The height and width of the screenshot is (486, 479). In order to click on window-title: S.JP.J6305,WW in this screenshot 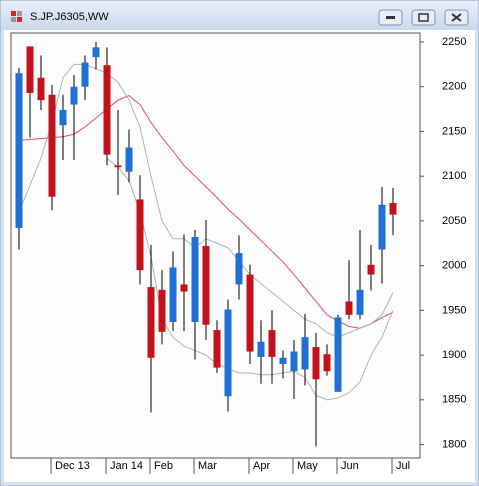, I will do `click(69, 17)`.